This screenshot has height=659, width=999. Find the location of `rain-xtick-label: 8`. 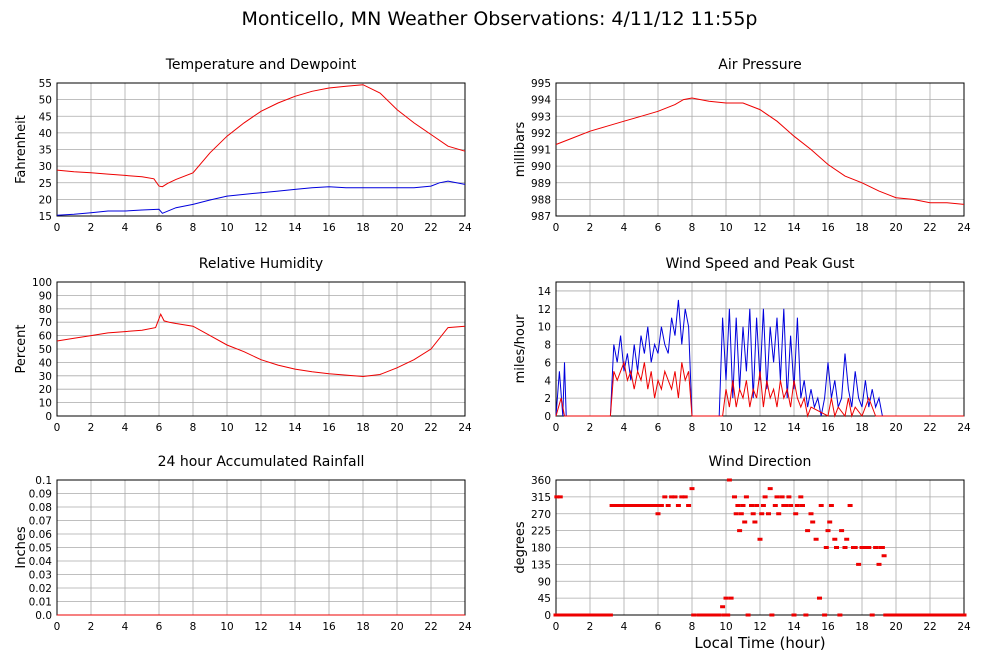

rain-xtick-label: 8 is located at coordinates (193, 627).